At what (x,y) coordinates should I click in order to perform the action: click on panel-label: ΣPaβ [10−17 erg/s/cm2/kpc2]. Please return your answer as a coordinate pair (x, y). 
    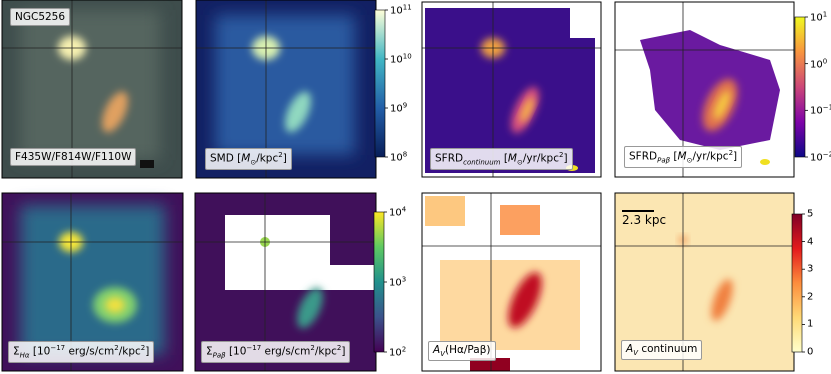
    Looking at the image, I should click on (276, 352).